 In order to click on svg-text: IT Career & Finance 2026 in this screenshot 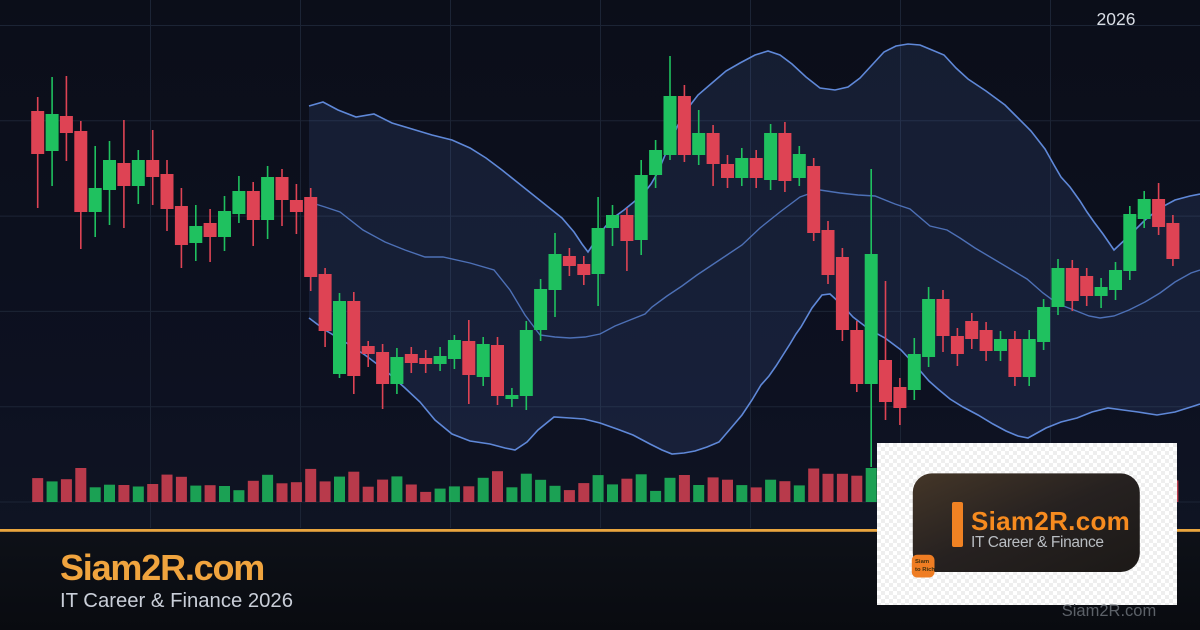, I will do `click(176, 601)`.